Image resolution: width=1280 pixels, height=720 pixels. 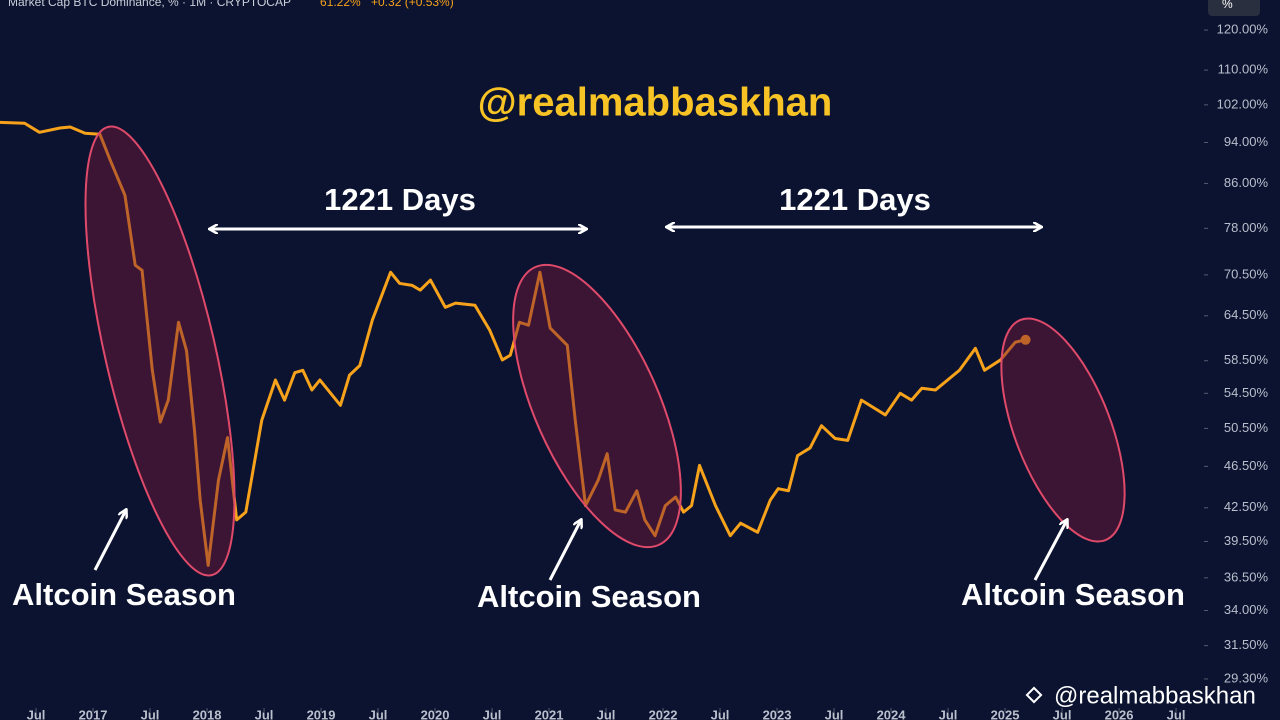 I want to click on y-tick-label: 94.00%, so click(x=1246, y=141).